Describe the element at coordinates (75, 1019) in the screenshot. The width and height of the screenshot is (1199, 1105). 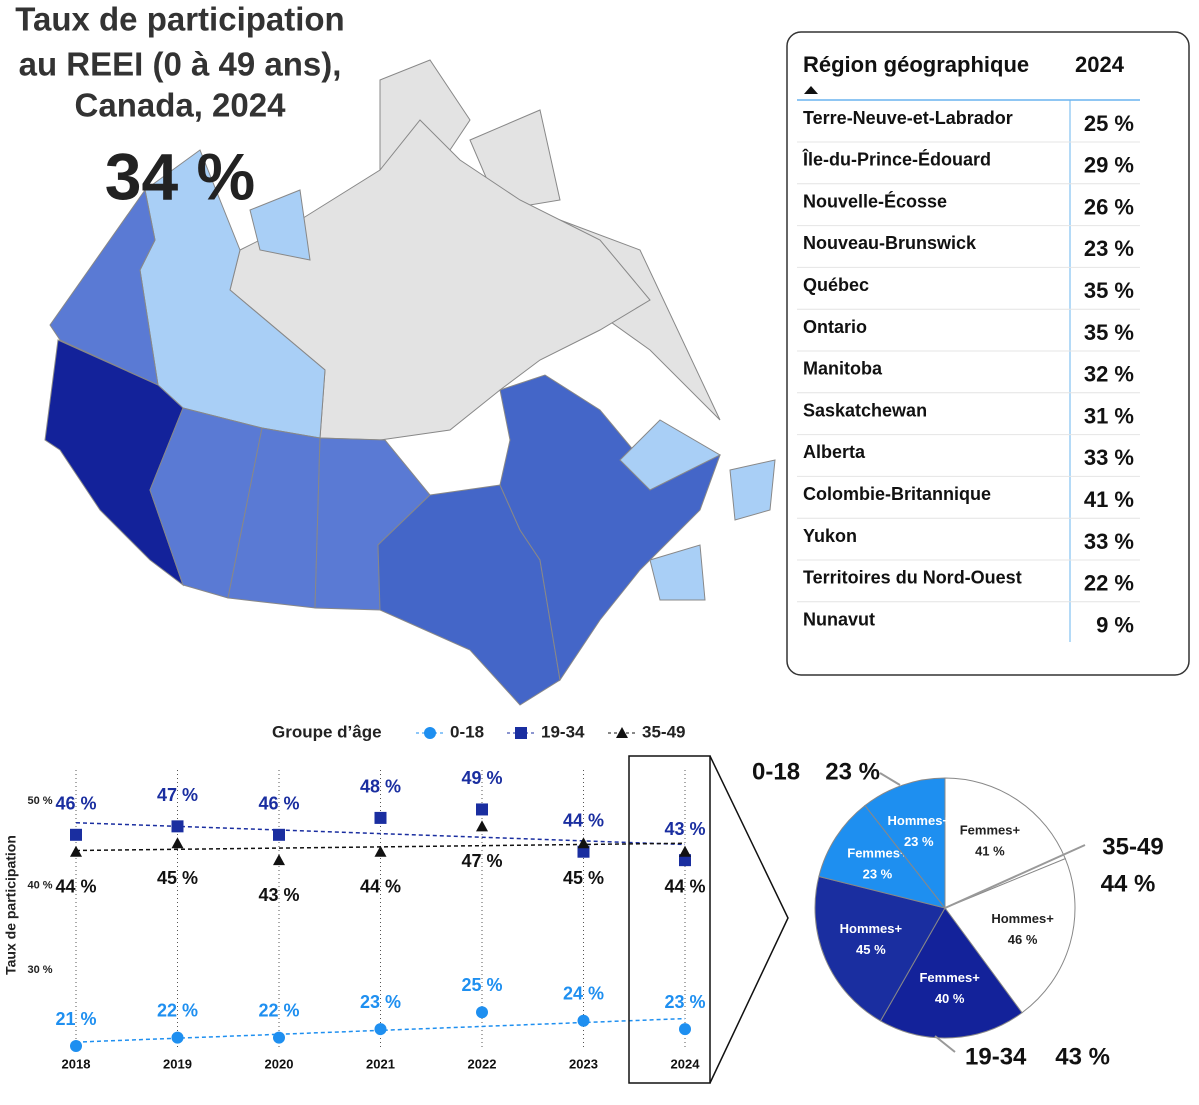
I see `data-label: 21 %` at that location.